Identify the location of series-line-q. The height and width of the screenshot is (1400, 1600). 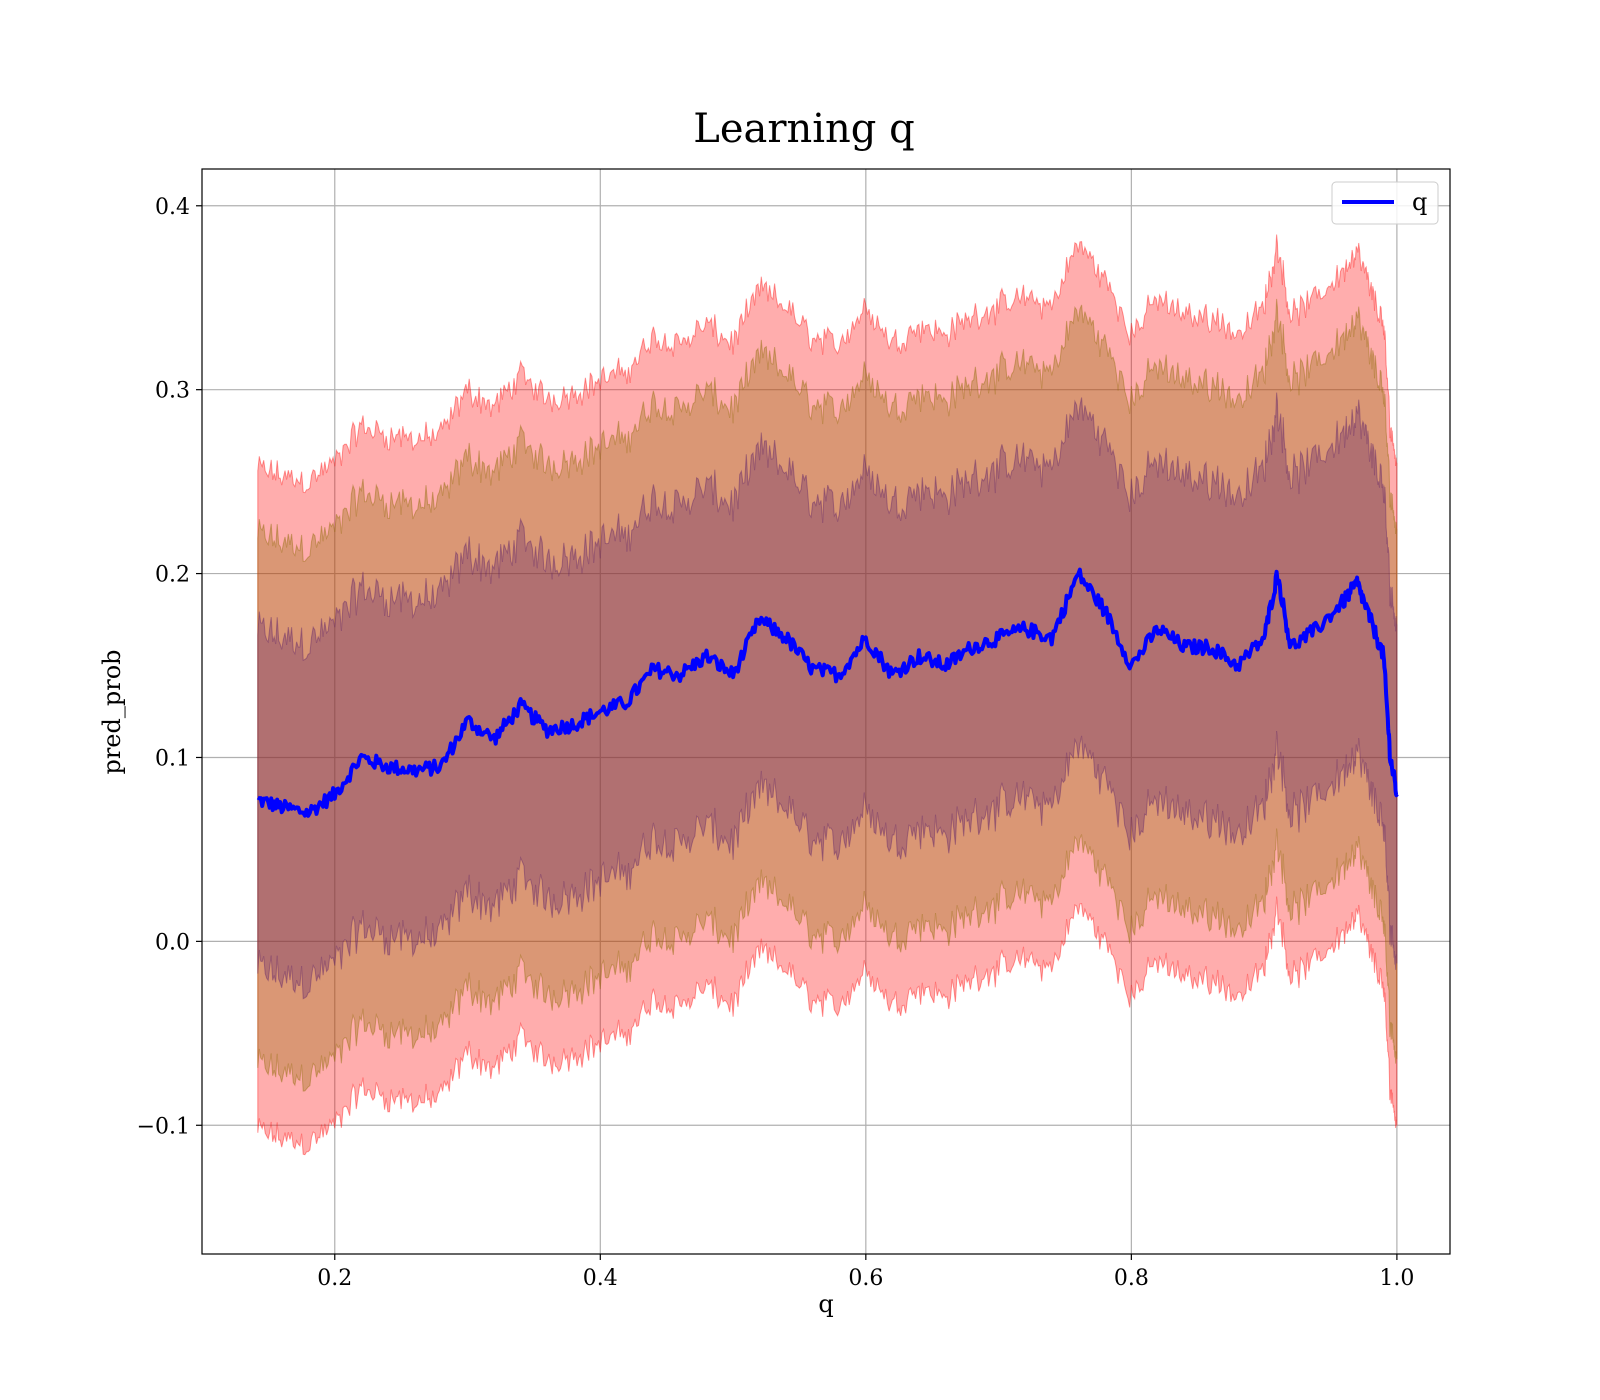
(827, 692).